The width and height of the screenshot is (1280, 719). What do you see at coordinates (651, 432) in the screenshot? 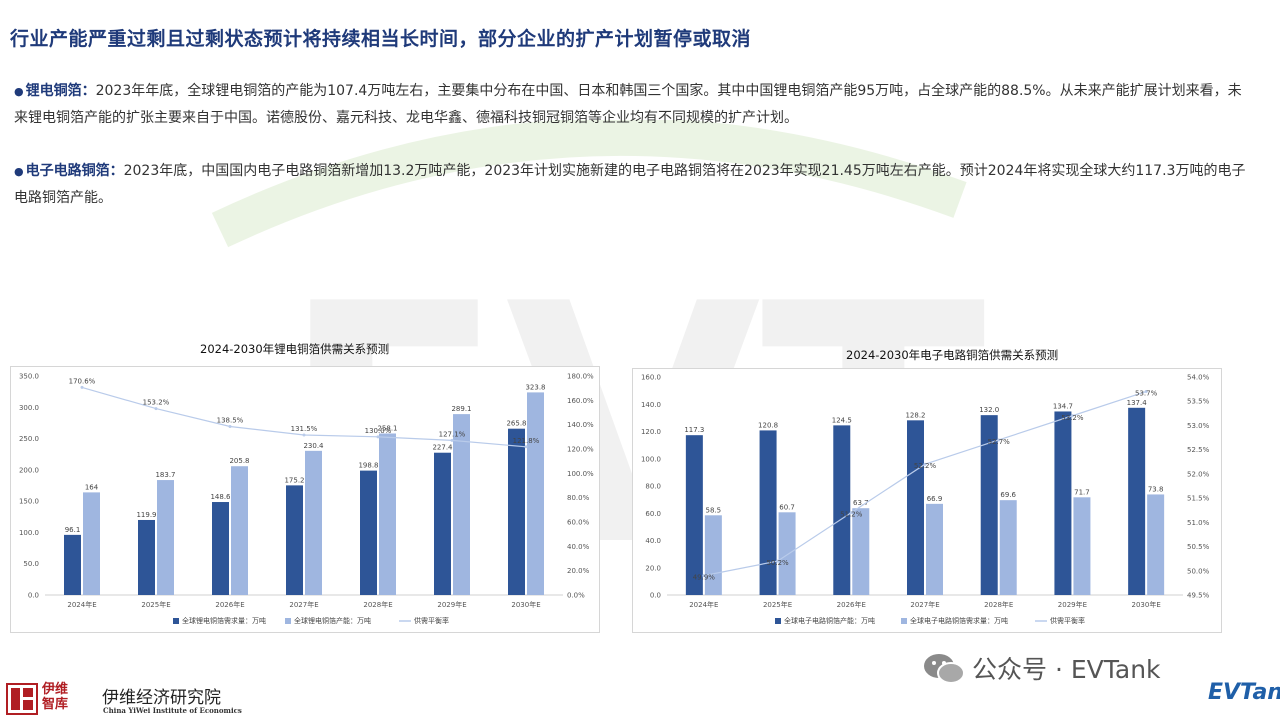
I see `y-tick-label: 120.0` at bounding box center [651, 432].